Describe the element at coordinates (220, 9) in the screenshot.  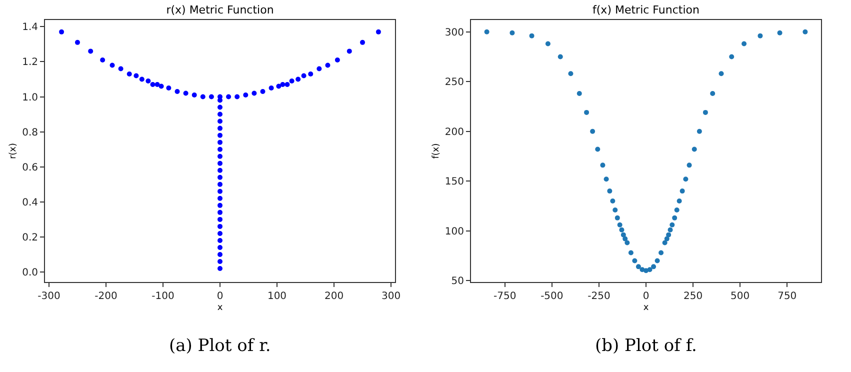
I see `chart-title: r(x) Metric Function` at that location.